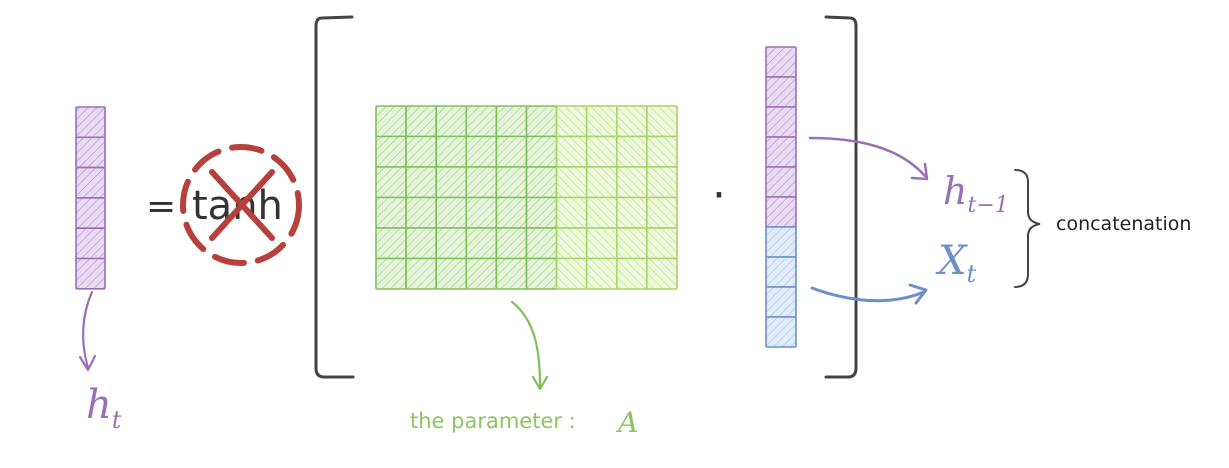  Describe the element at coordinates (334, 197) in the screenshot. I see `left-bracket` at that location.